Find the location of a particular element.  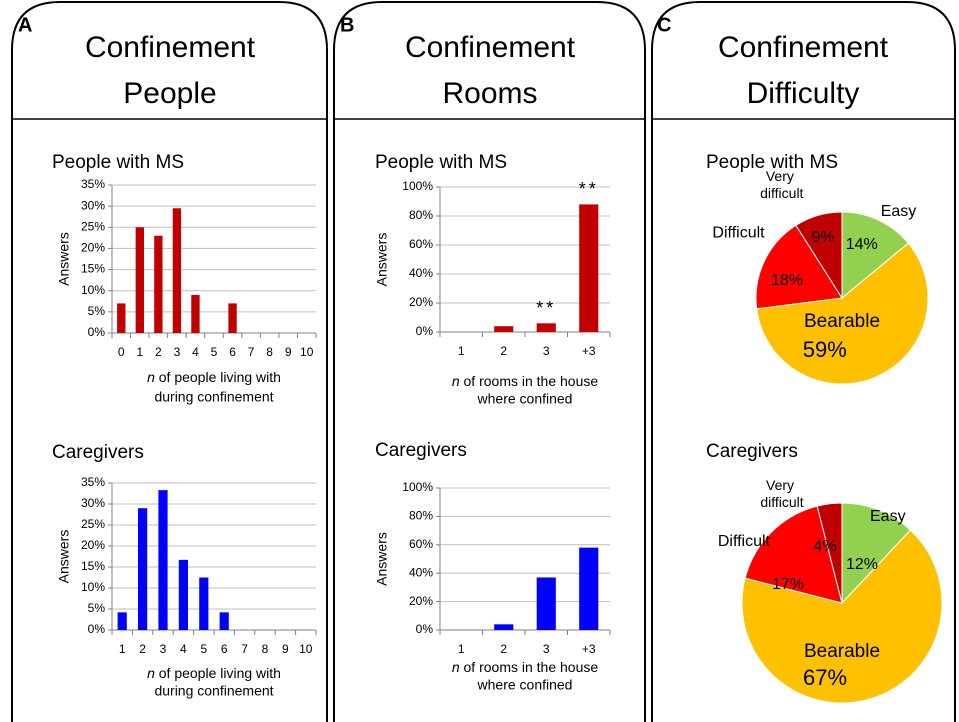

x-tick-label: 10 is located at coordinates (306, 649).